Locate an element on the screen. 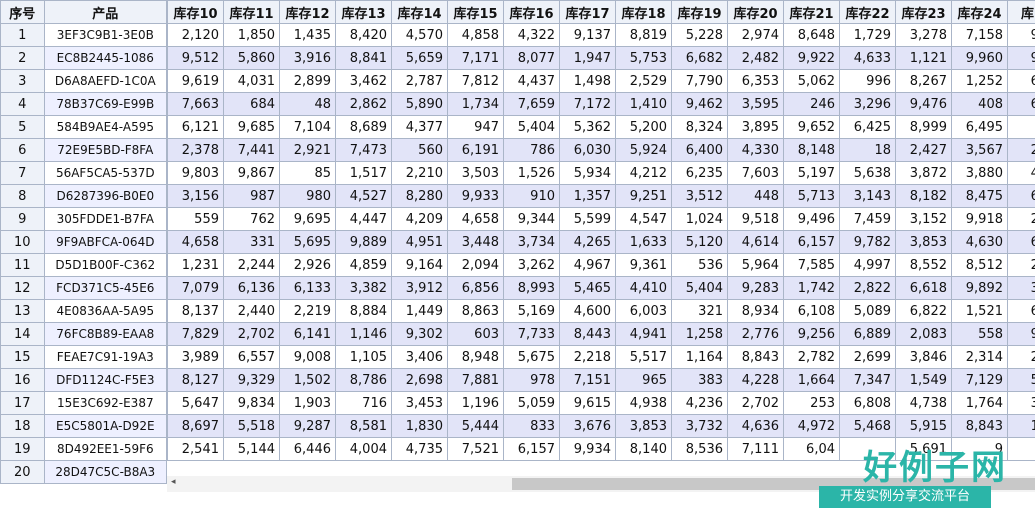 The height and width of the screenshot is (517, 1035). stock-cell: 4,858 is located at coordinates (475, 35).